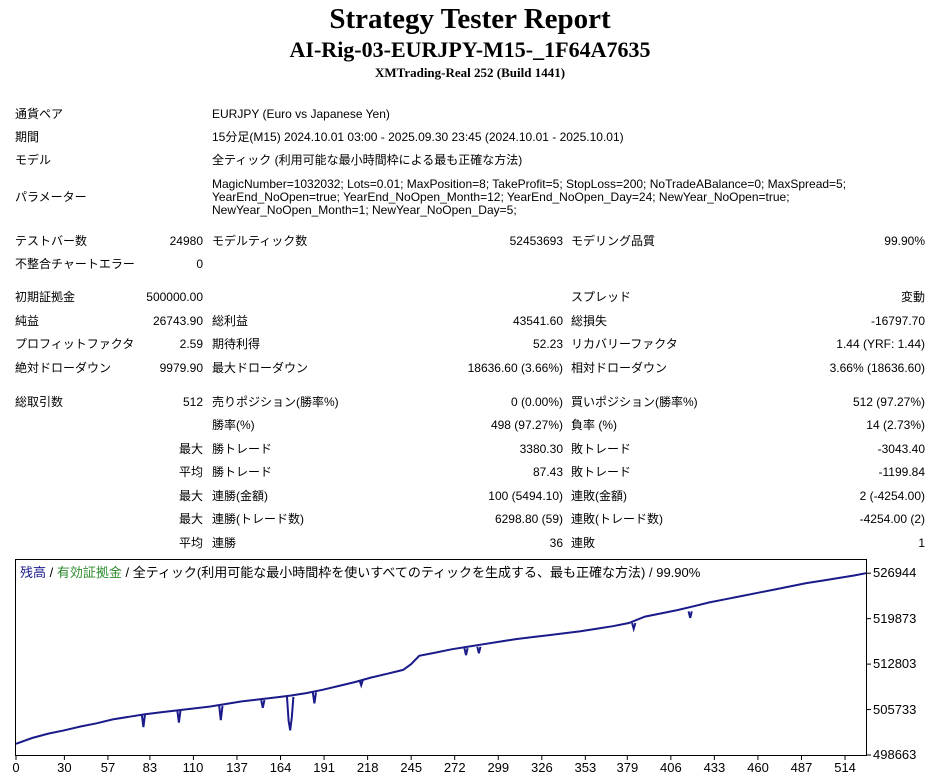 The width and height of the screenshot is (940, 781). Describe the element at coordinates (583, 543) in the screenshot. I see `avg-cons-loss-label: 連敗` at that location.